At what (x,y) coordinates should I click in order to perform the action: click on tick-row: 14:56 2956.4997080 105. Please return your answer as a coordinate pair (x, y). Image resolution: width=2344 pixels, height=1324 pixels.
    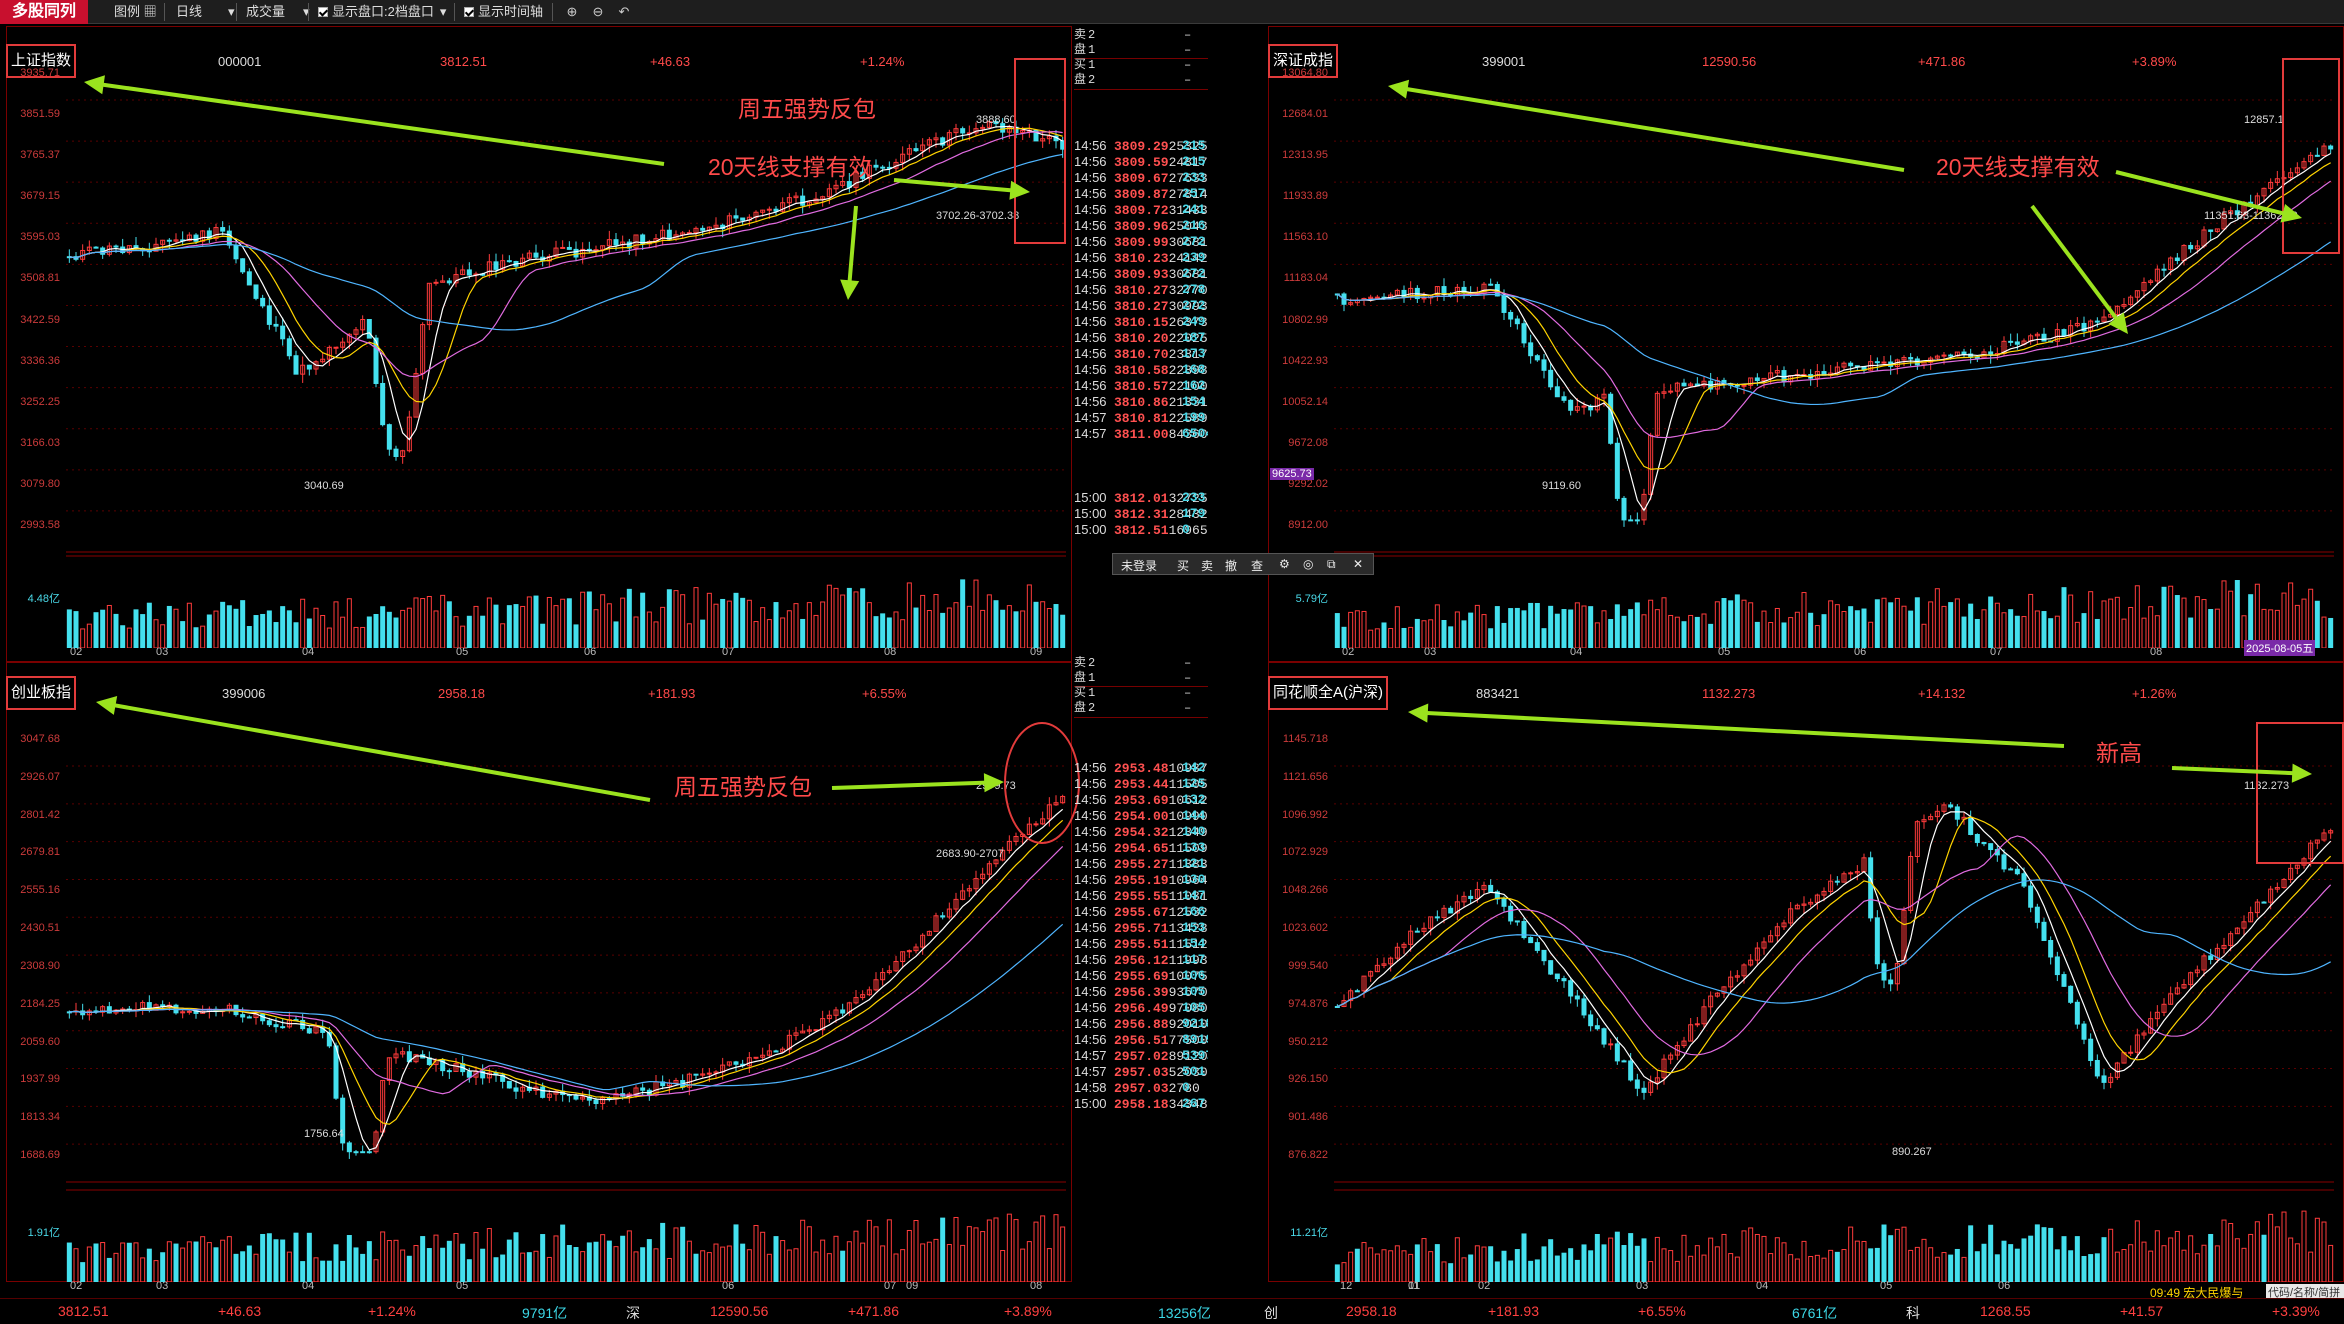
    Looking at the image, I should click on (1141, 1008).